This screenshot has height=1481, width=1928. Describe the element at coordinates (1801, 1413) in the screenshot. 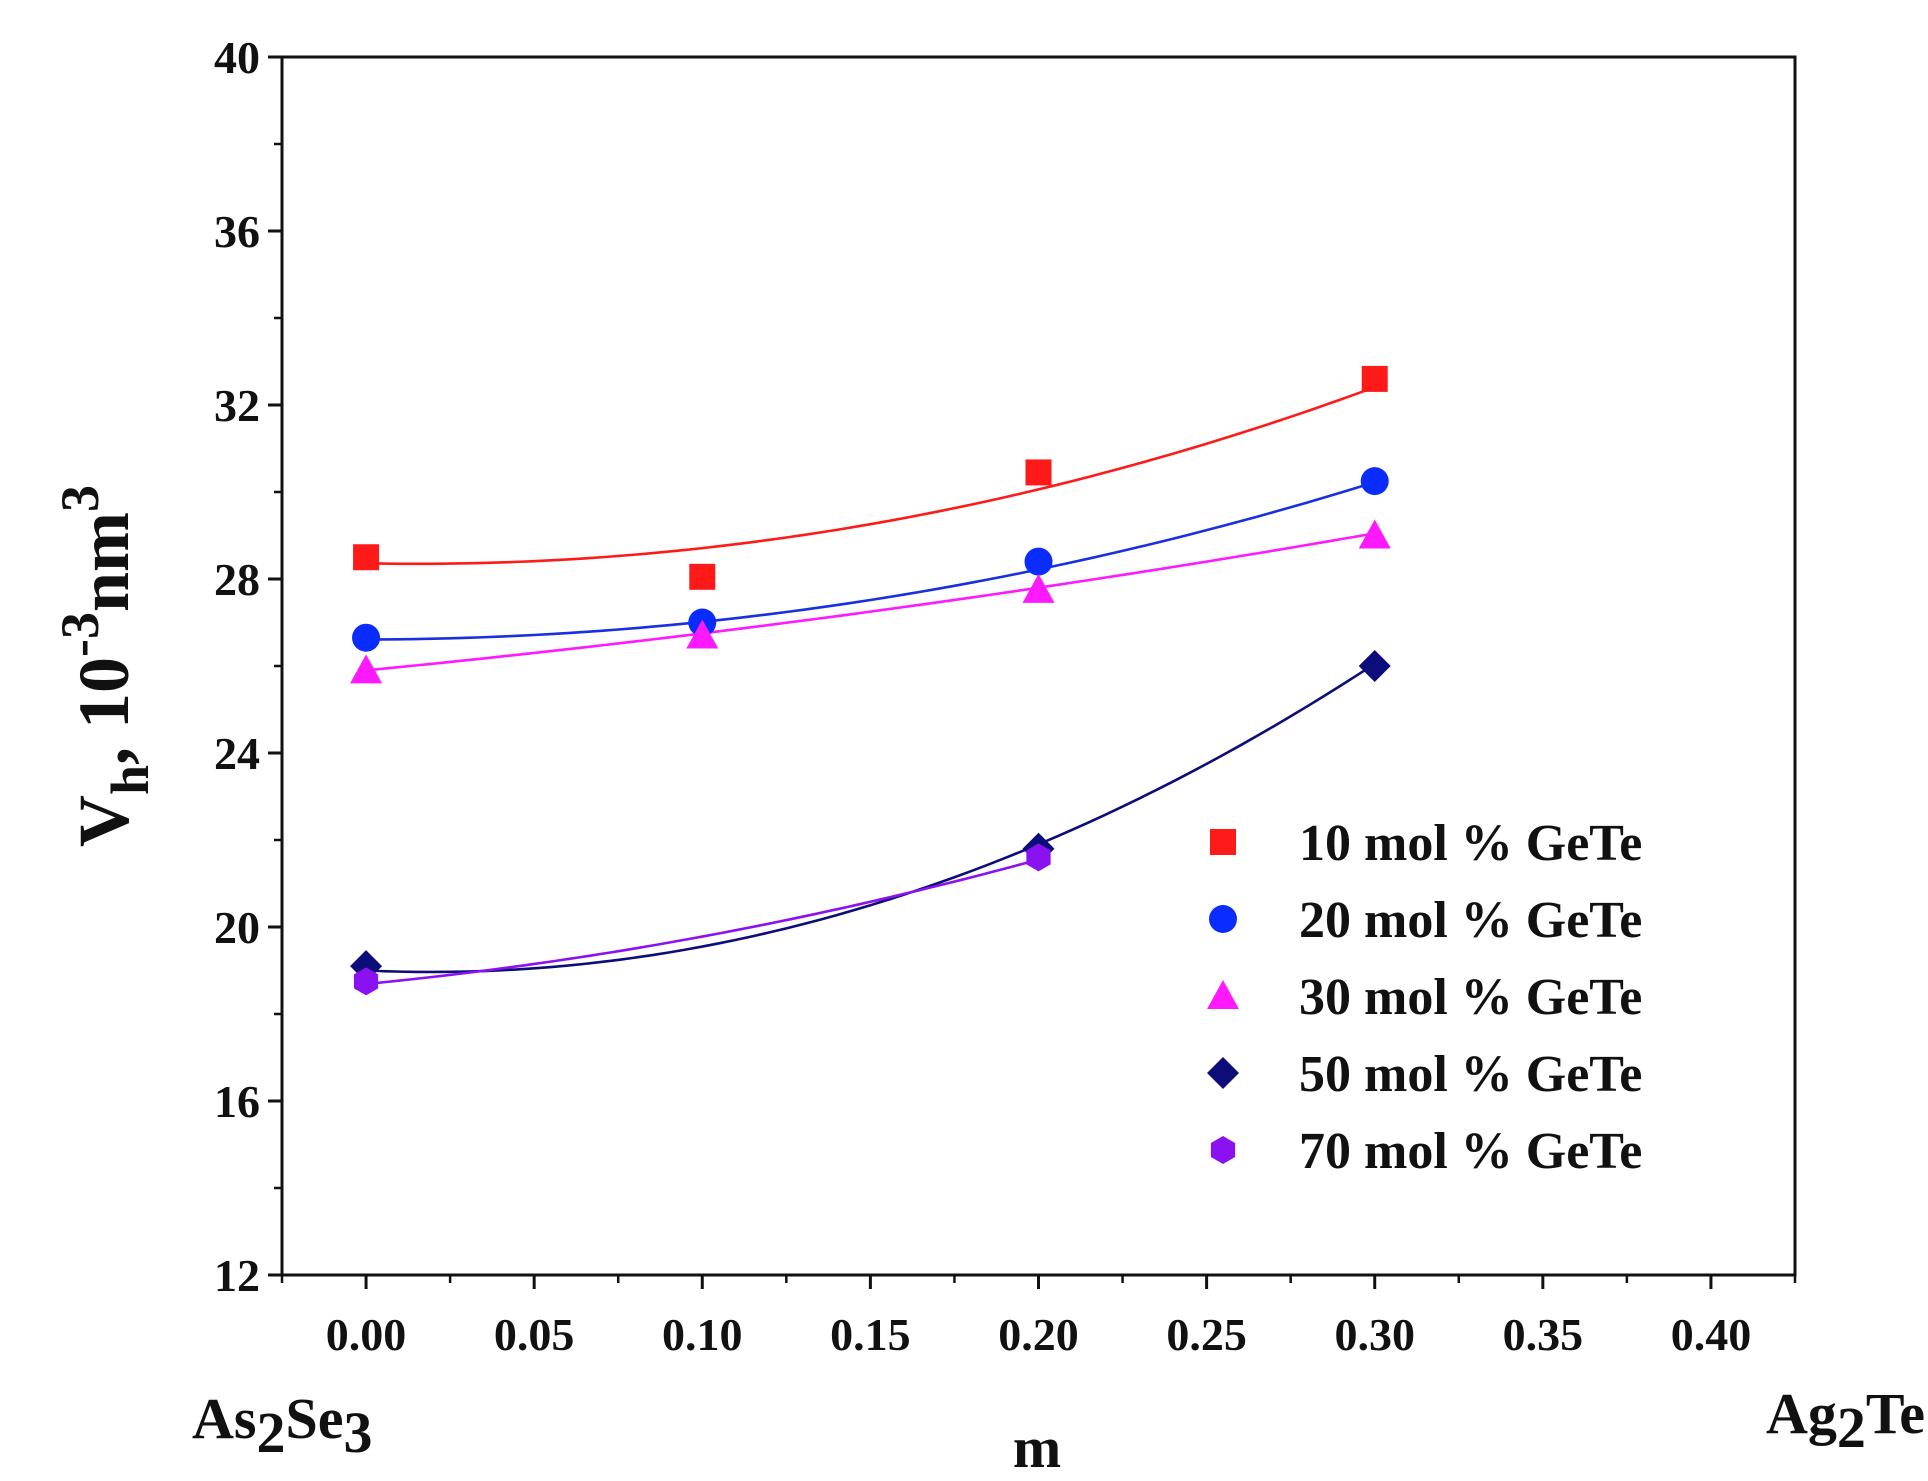

I see `right-endmember-a: Ag` at that location.